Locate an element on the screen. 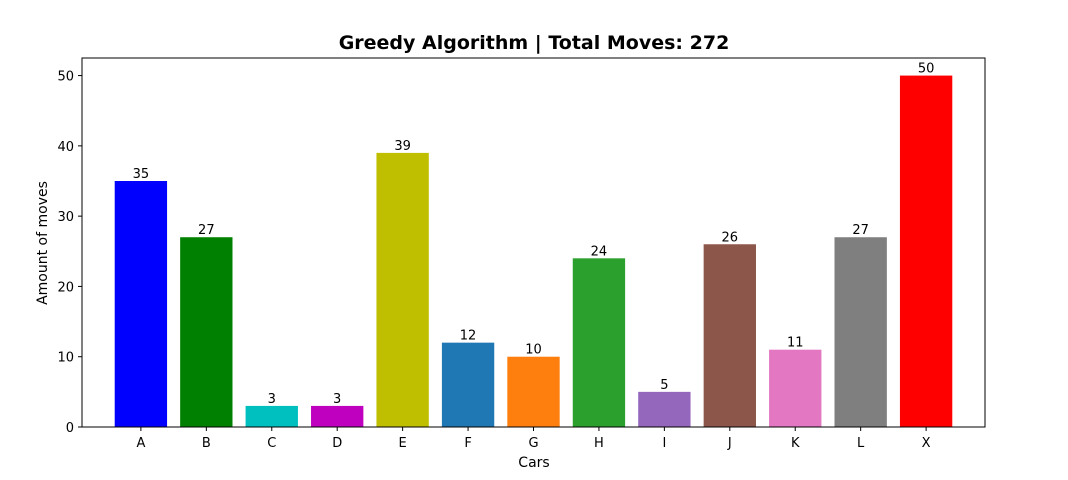 The width and height of the screenshot is (1068, 480). chart-title: Greedy Algorithm | Total Moves: 272 is located at coordinates (534, 43).